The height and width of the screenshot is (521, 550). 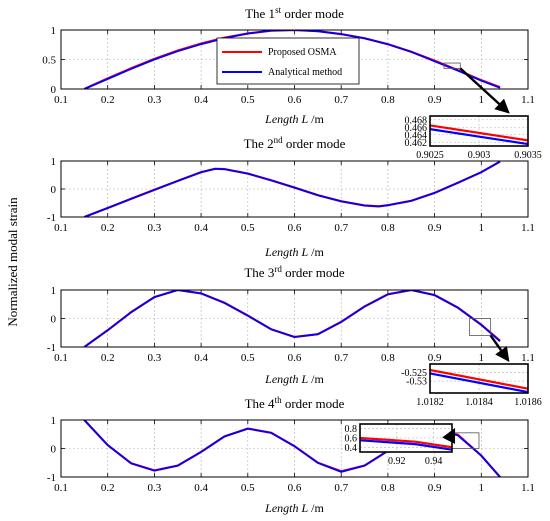 What do you see at coordinates (414, 373) in the screenshot?
I see `inset-y-tick-label: -0.525` at bounding box center [414, 373].